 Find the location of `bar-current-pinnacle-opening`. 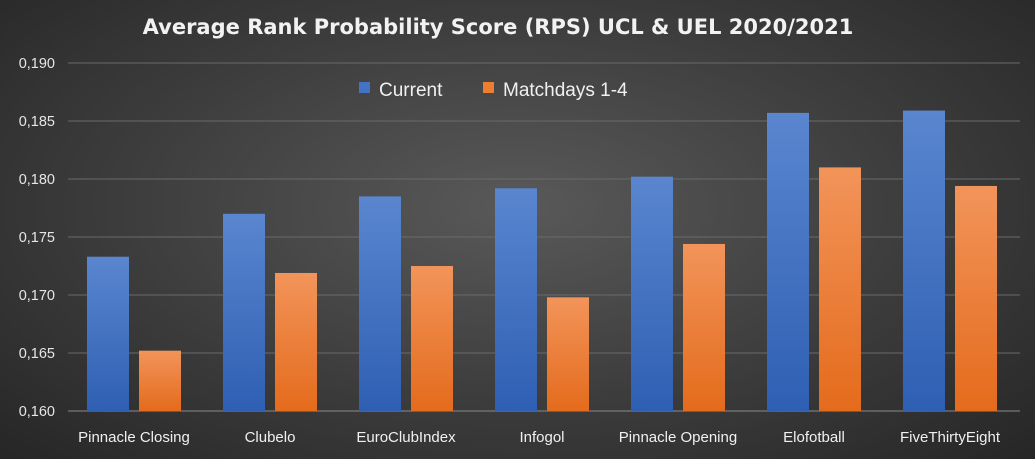

bar-current-pinnacle-opening is located at coordinates (652, 293).